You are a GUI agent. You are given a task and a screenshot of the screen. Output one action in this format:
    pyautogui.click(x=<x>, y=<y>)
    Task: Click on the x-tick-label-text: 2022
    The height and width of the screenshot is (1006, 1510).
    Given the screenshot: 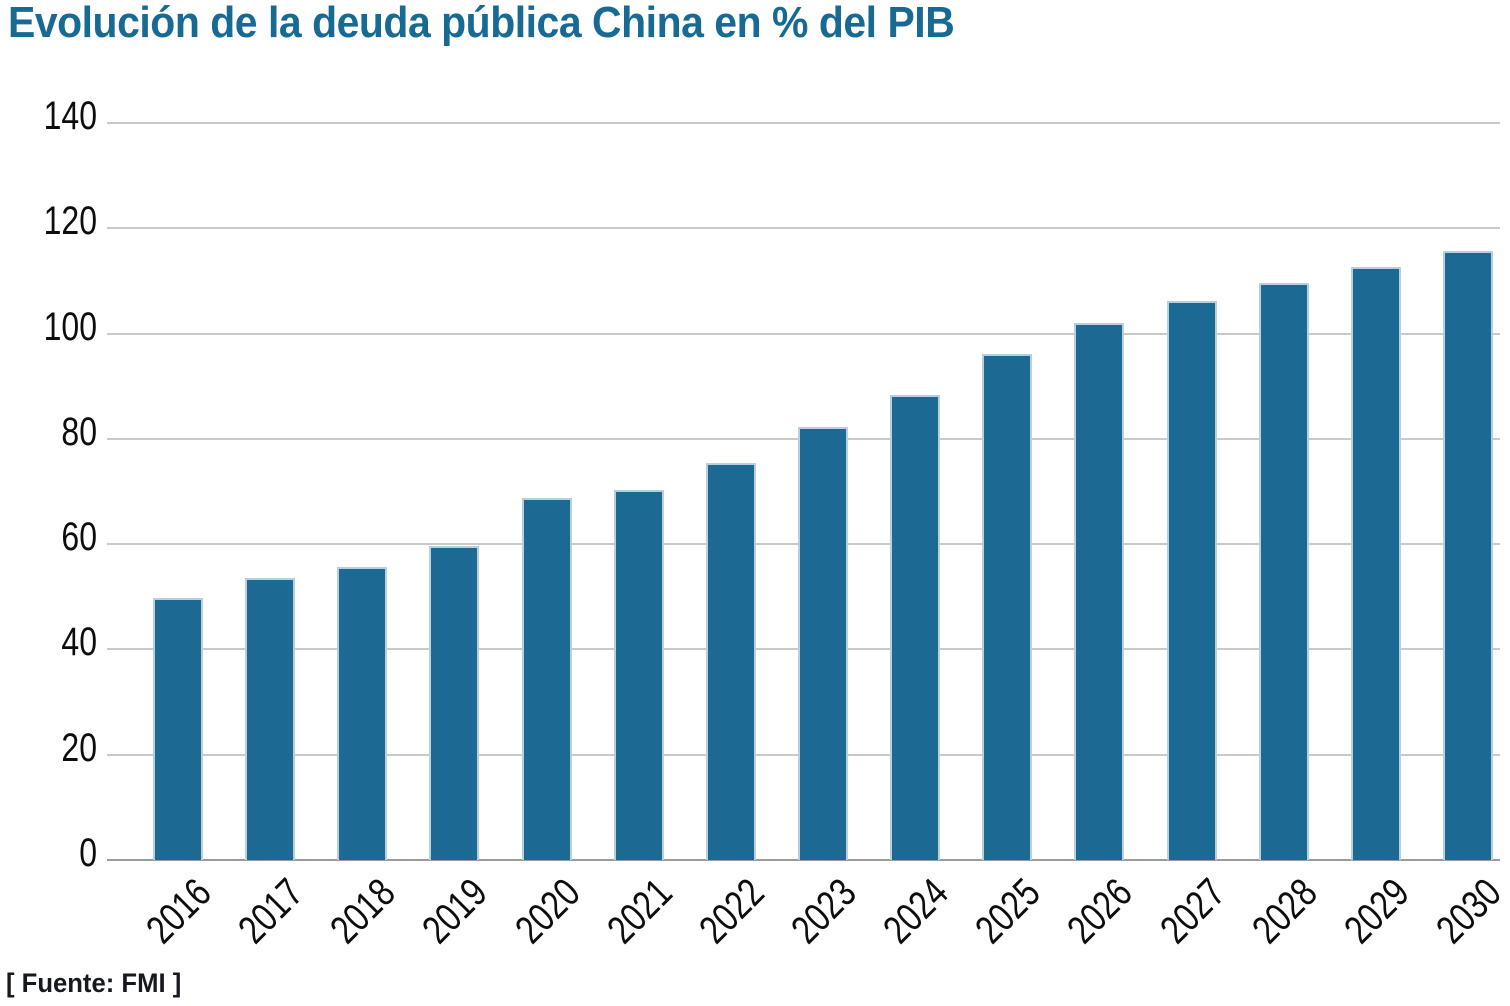 What is the action you would take?
    pyautogui.click(x=732, y=911)
    